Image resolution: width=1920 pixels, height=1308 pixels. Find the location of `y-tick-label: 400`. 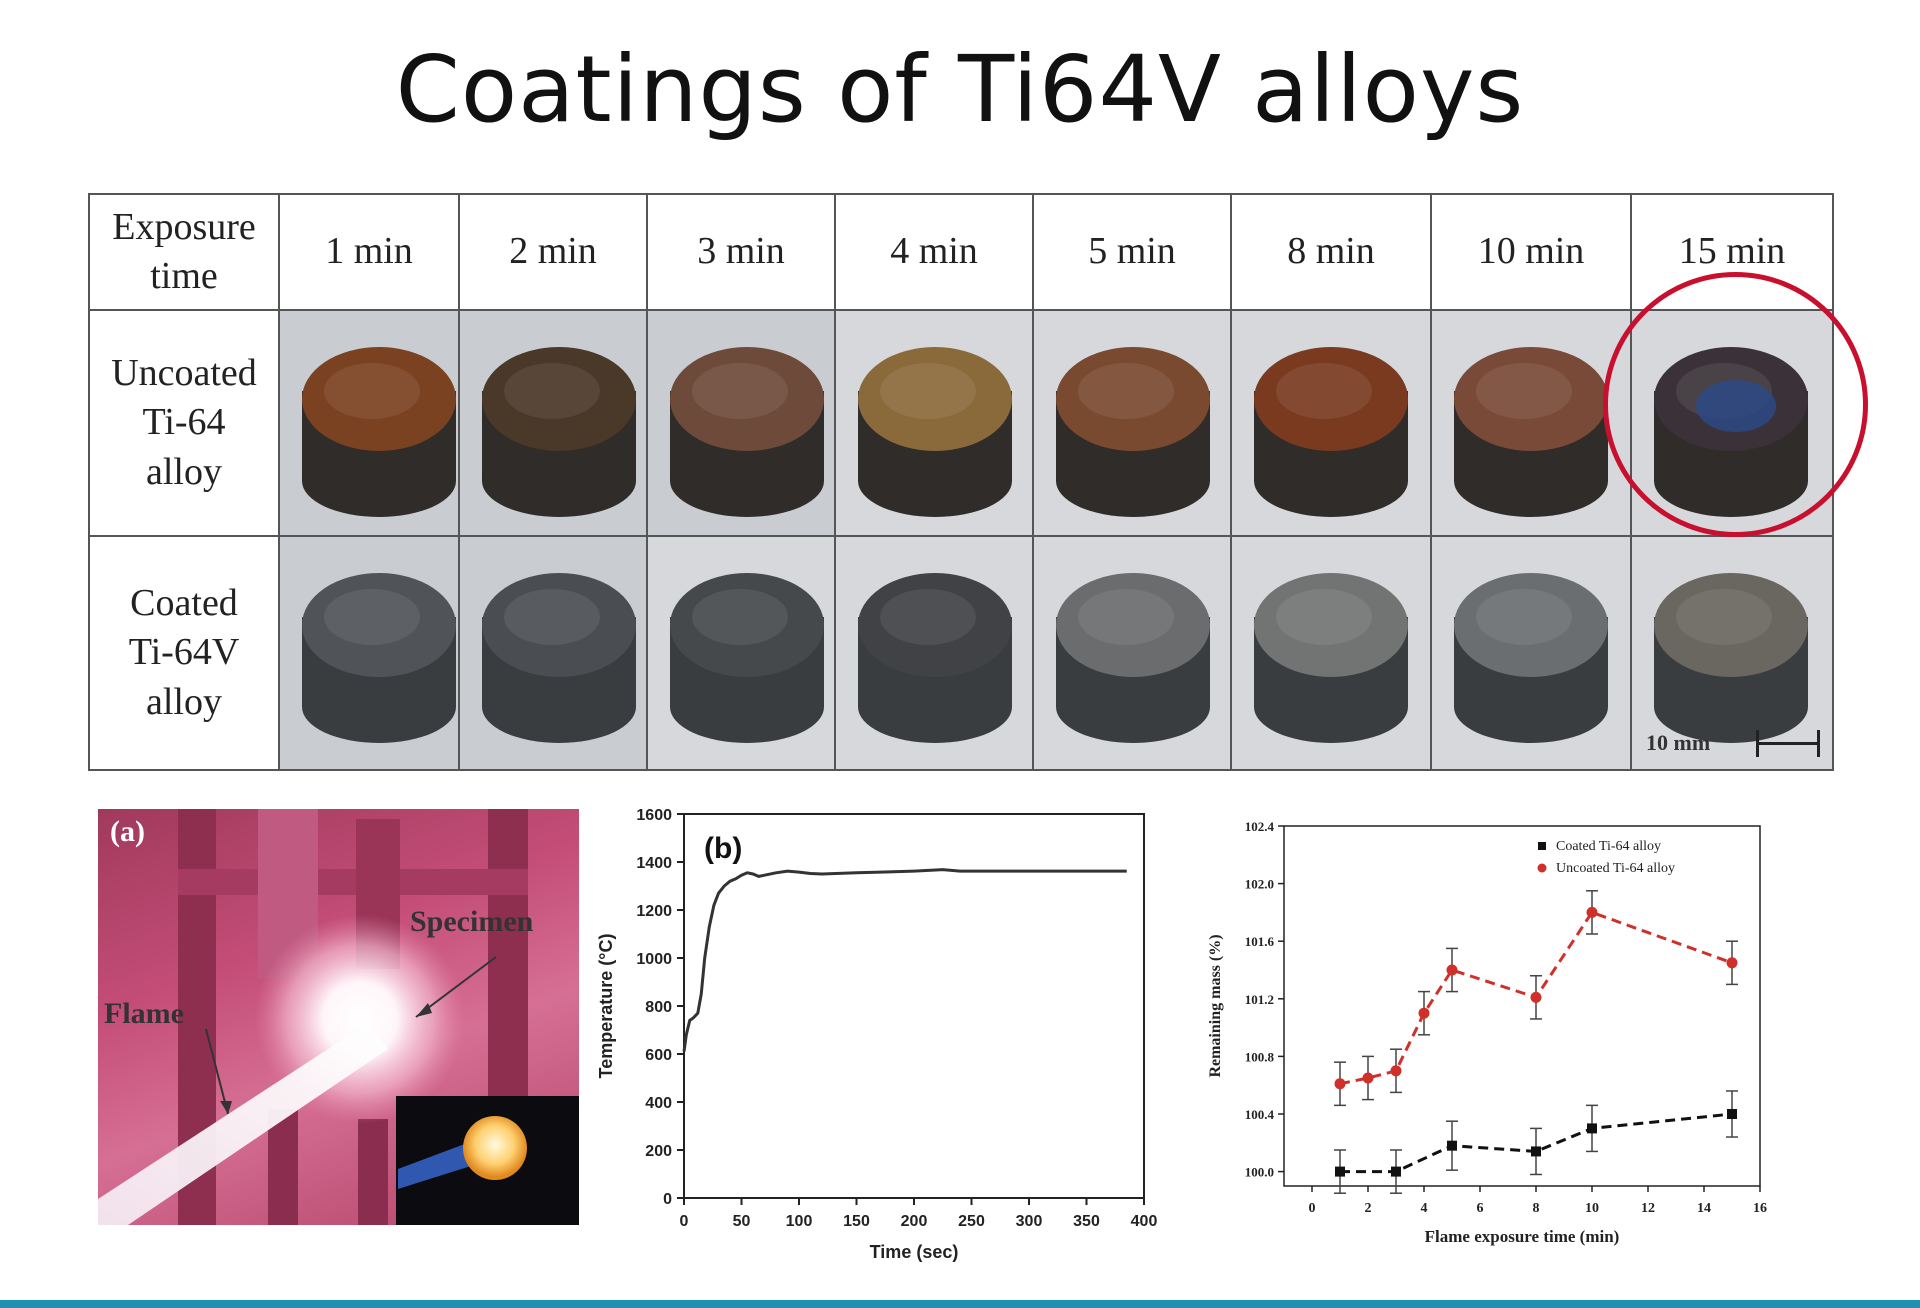

y-tick-label: 400 is located at coordinates (658, 1103).